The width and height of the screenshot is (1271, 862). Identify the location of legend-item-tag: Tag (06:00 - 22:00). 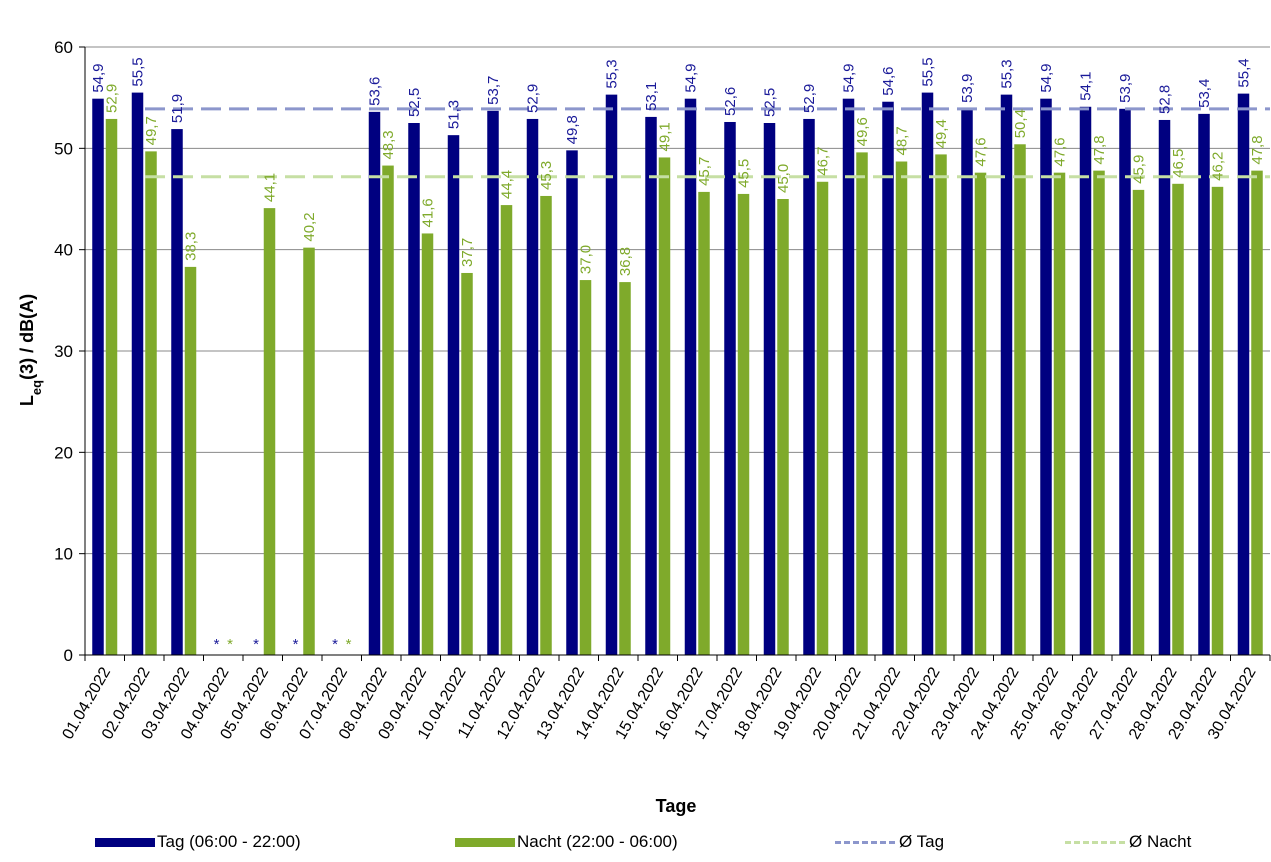
(198, 842).